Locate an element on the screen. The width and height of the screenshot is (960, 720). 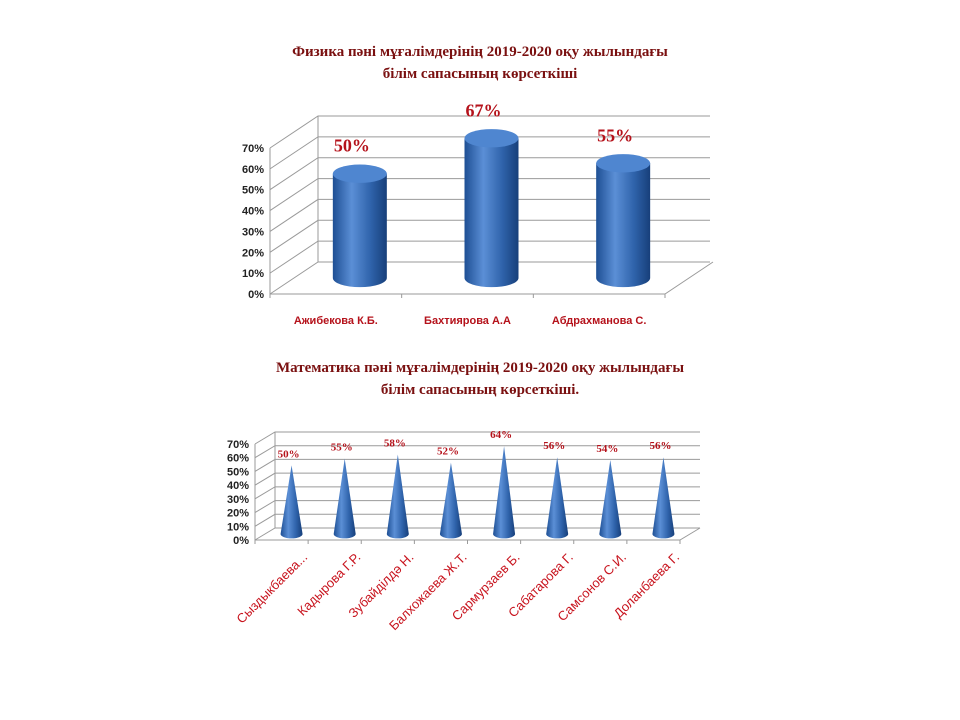
x-axis is located at coordinates (478, 534).